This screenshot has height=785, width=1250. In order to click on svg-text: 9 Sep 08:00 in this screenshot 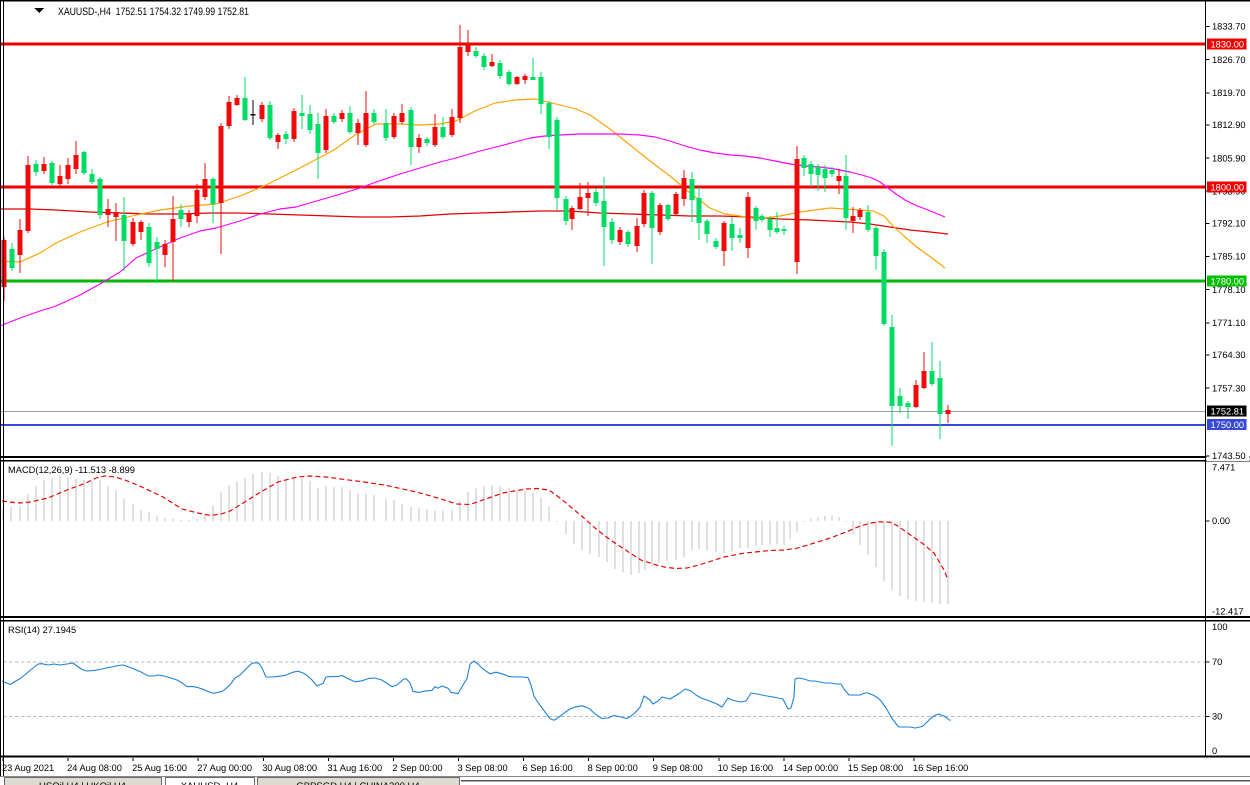, I will do `click(678, 768)`.